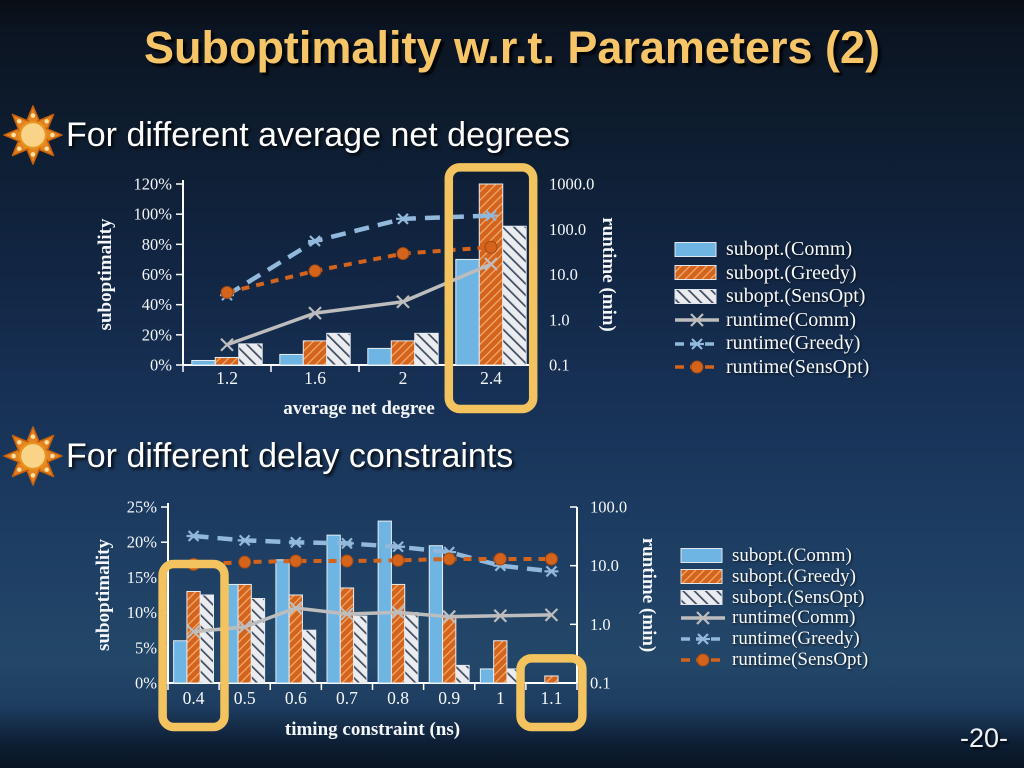 This screenshot has height=768, width=1024. What do you see at coordinates (245, 698) in the screenshot?
I see `x-tick-label: 0.5` at bounding box center [245, 698].